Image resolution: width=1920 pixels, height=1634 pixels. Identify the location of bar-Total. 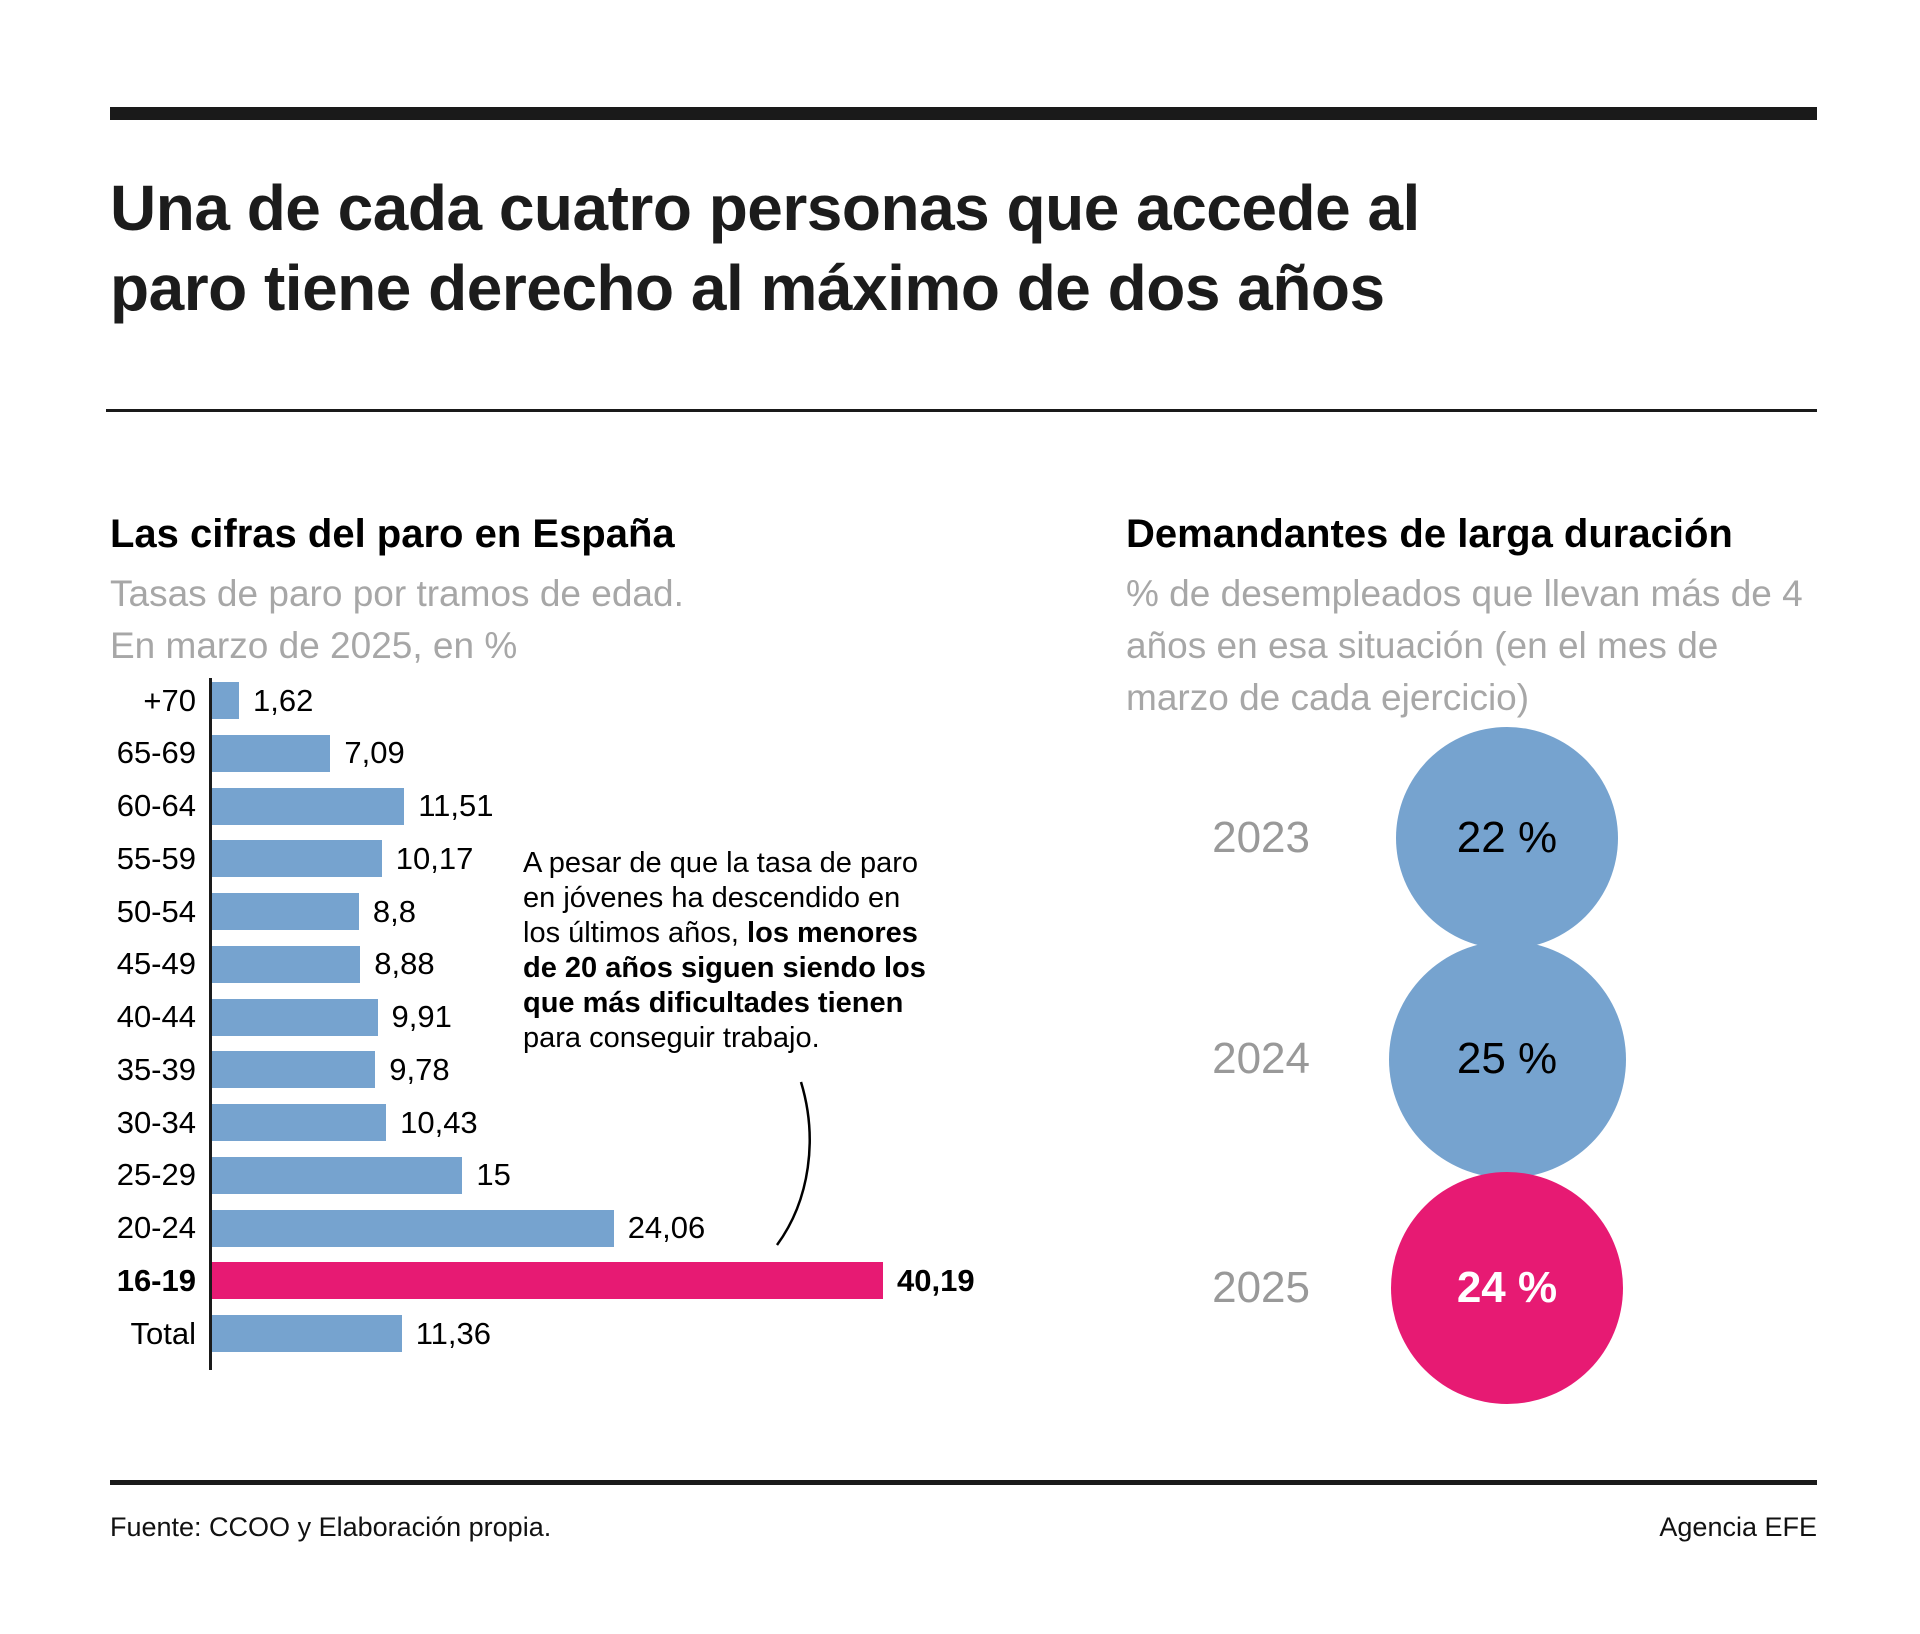
(307, 1333).